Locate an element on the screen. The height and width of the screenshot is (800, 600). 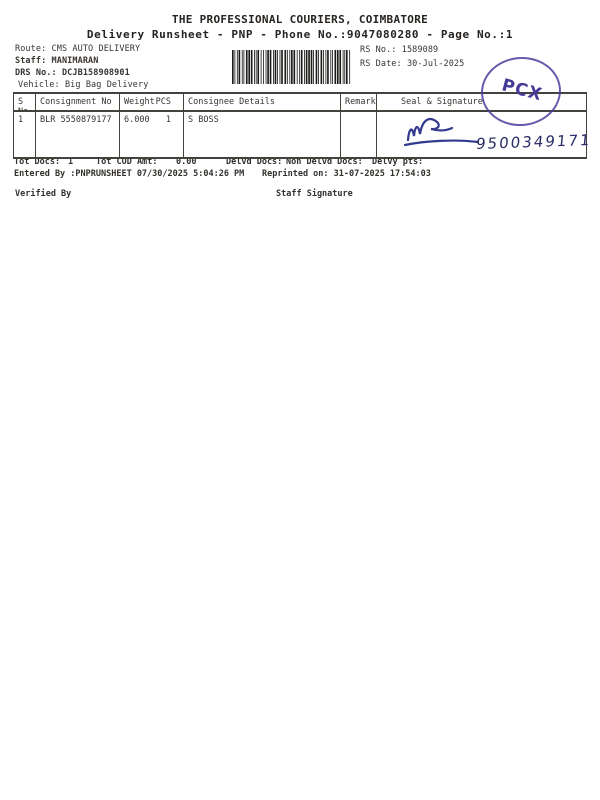
tot-cod-amt-label: Tot COD Amt: is located at coordinates (127, 162).